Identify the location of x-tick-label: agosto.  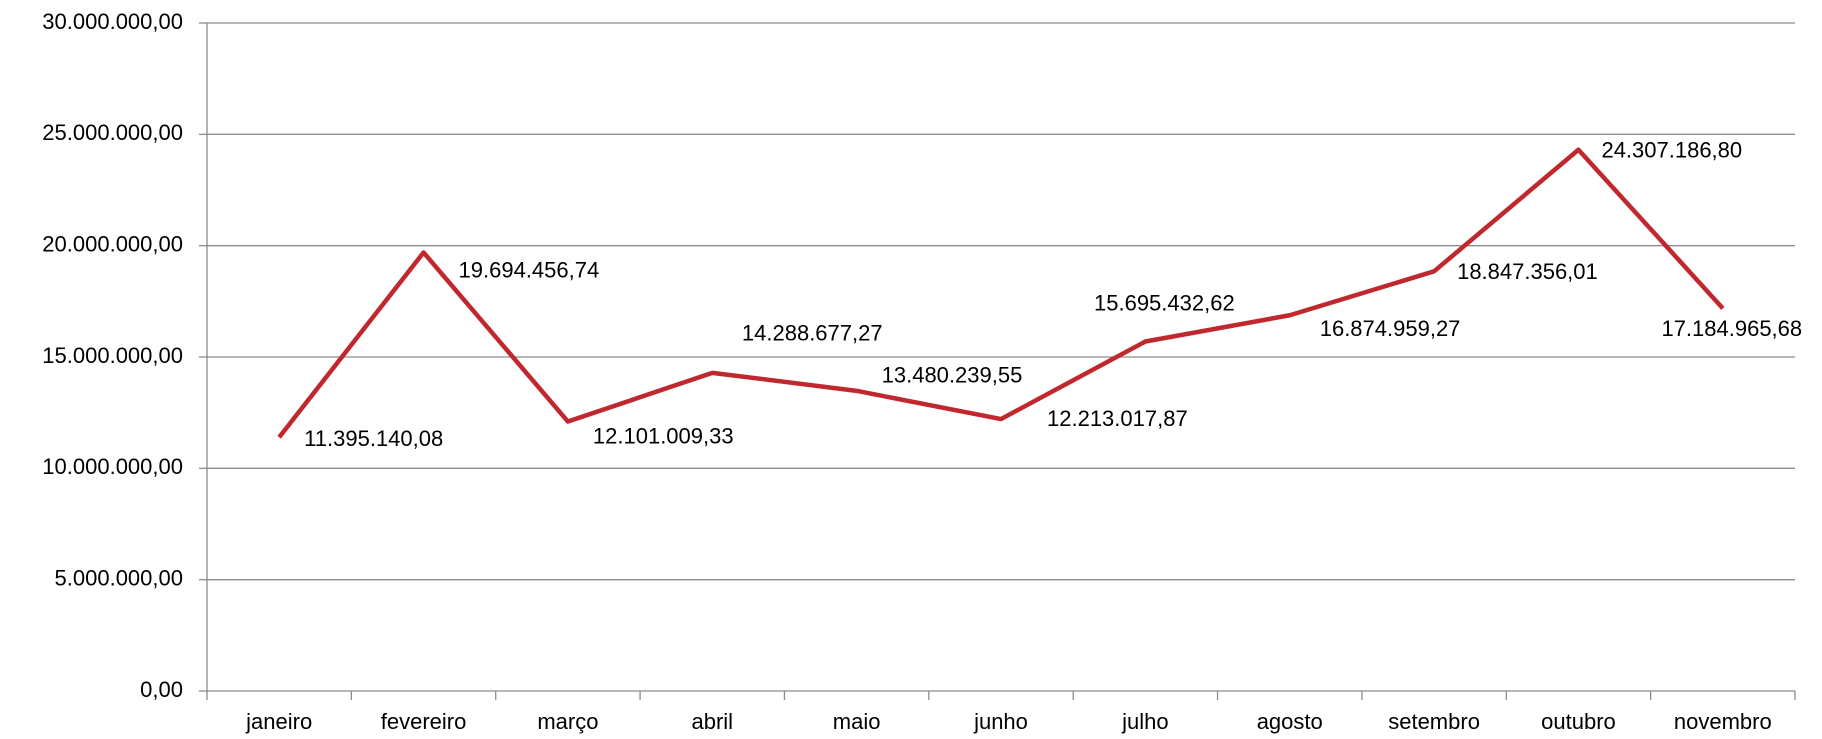
(1290, 721).